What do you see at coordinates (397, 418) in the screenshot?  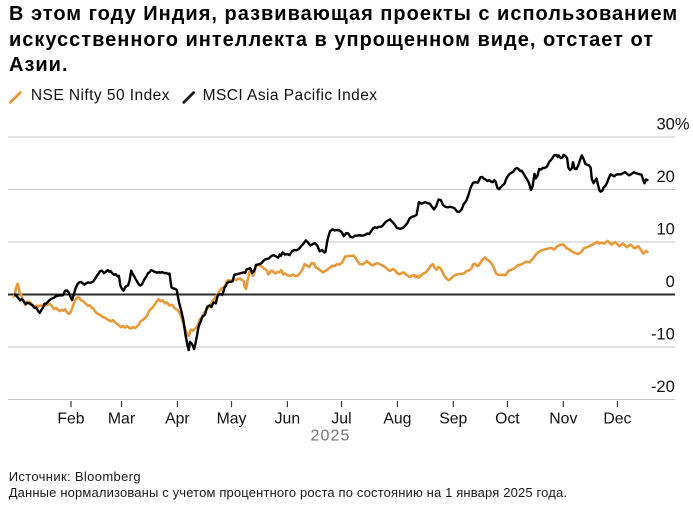 I see `svg-text: Aug` at bounding box center [397, 418].